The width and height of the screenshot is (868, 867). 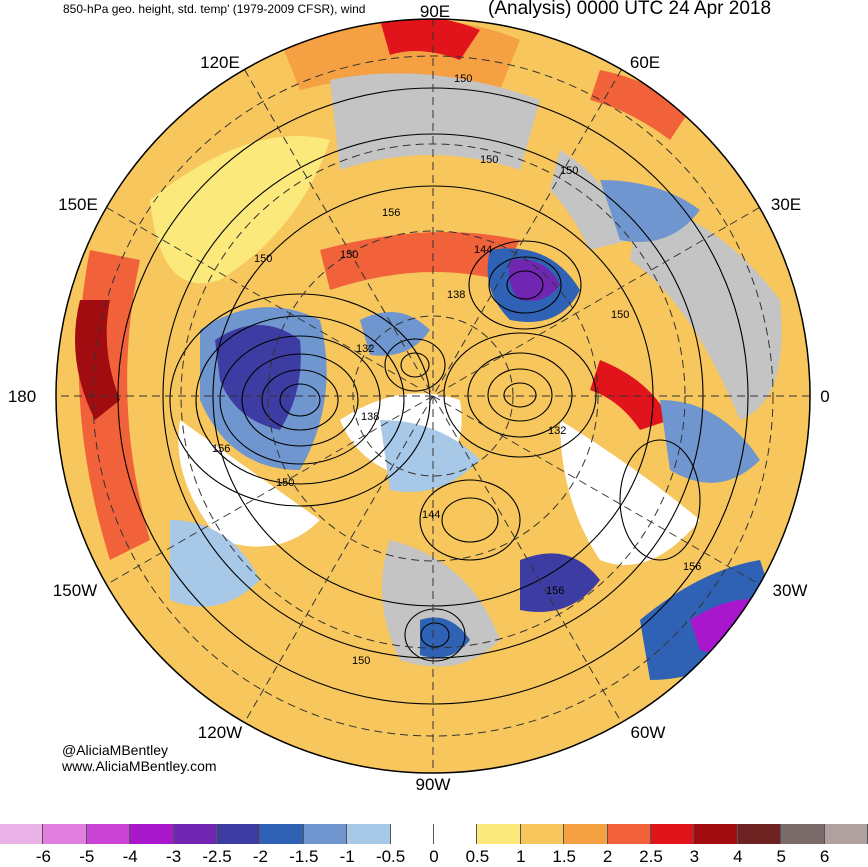 What do you see at coordinates (477, 856) in the screenshot?
I see `colorbar-tick-label: 0.5` at bounding box center [477, 856].